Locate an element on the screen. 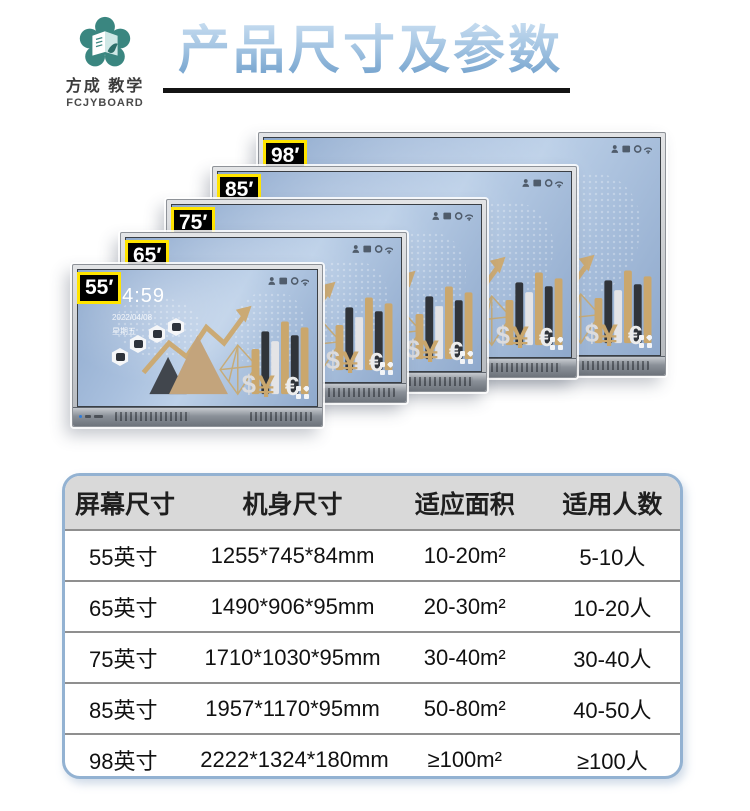 This screenshot has width=750, height=811. brand-name-en: FCJYBOARD is located at coordinates (105, 103).